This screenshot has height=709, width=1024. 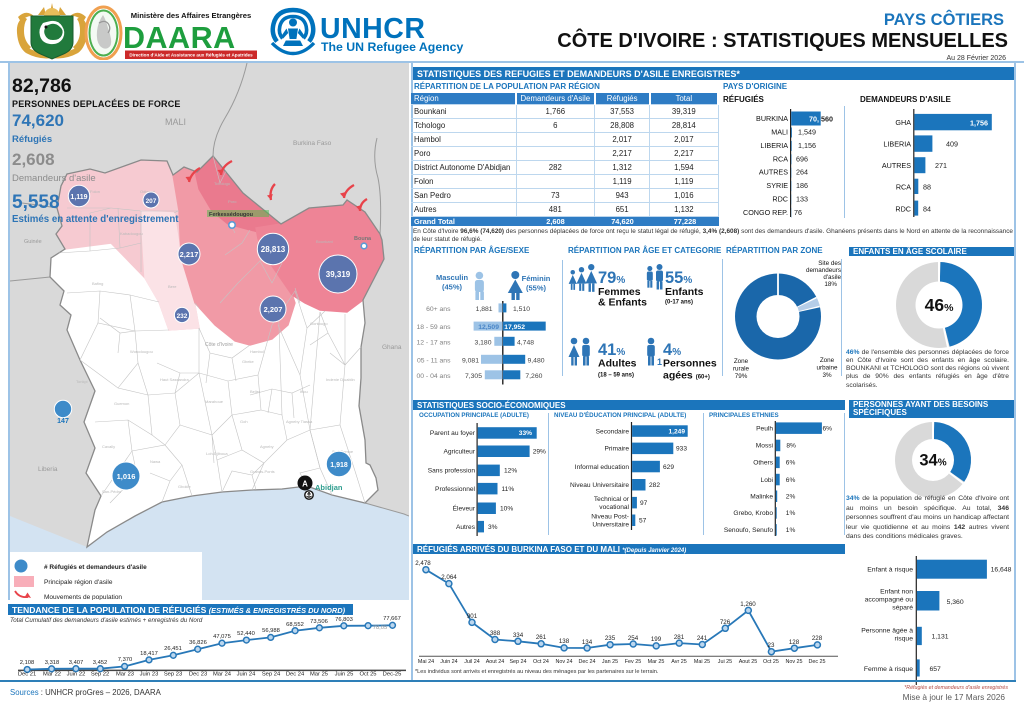 I want to click on svg-text: Malinke, so click(x=761, y=497).